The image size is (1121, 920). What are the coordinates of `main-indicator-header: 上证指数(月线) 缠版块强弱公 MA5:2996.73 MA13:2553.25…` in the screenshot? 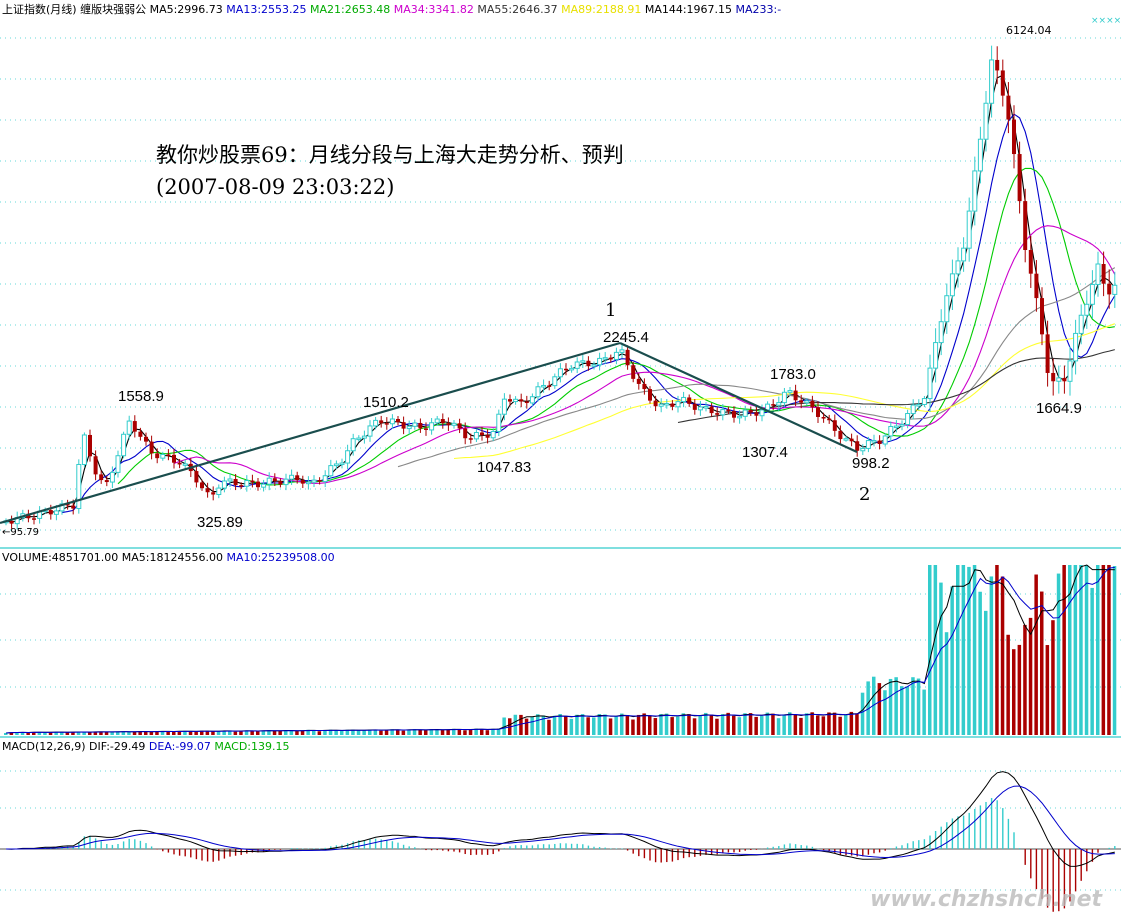 It's located at (391, 9).